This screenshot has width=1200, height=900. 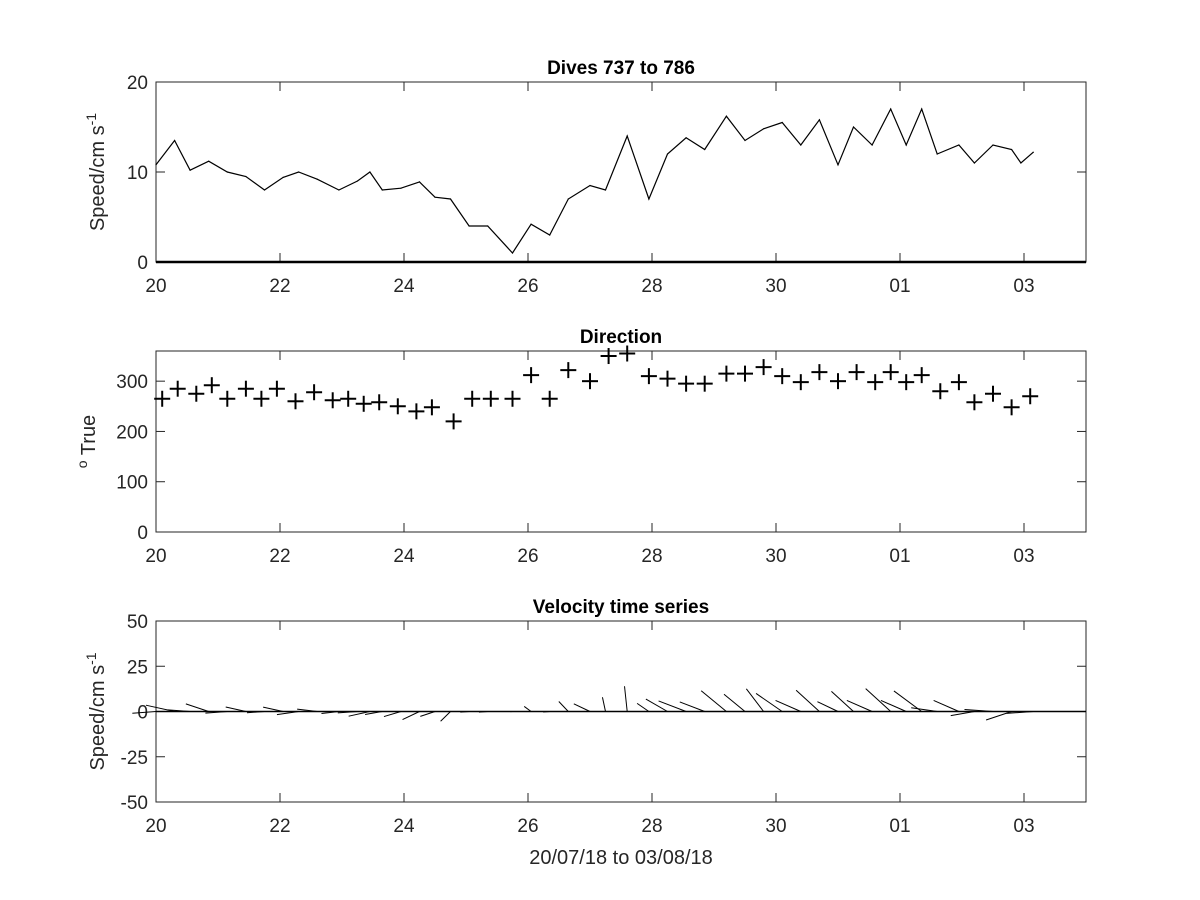 I want to click on y-tick-label: 25, so click(x=137, y=667).